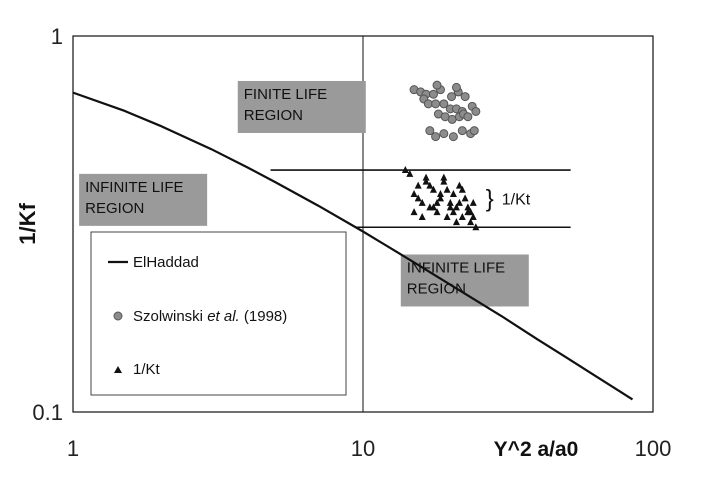 The image size is (716, 481). I want to click on region-label-0-line-0: FINITE LIFE, so click(285, 94).